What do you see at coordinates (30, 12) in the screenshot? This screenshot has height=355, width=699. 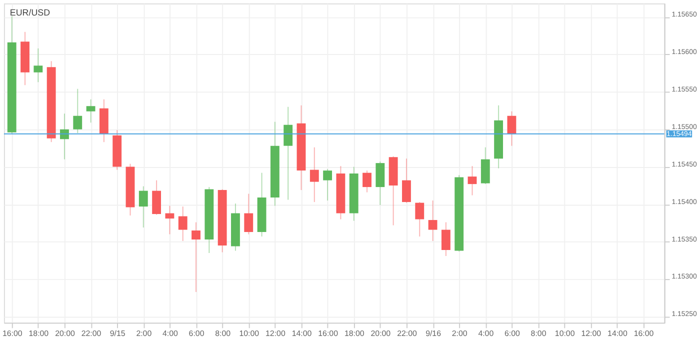 I see `chart-title: EUR/USD` at bounding box center [30, 12].